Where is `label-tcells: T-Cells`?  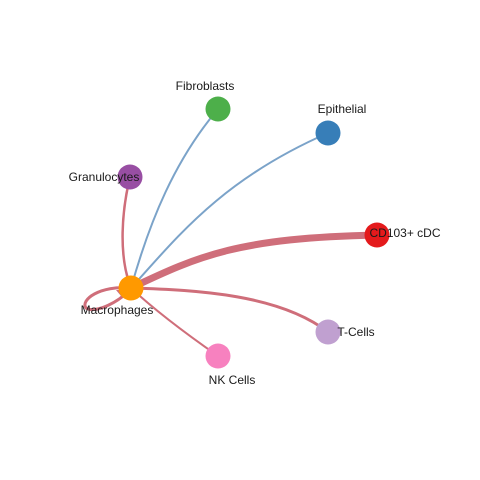 label-tcells: T-Cells is located at coordinates (355, 332).